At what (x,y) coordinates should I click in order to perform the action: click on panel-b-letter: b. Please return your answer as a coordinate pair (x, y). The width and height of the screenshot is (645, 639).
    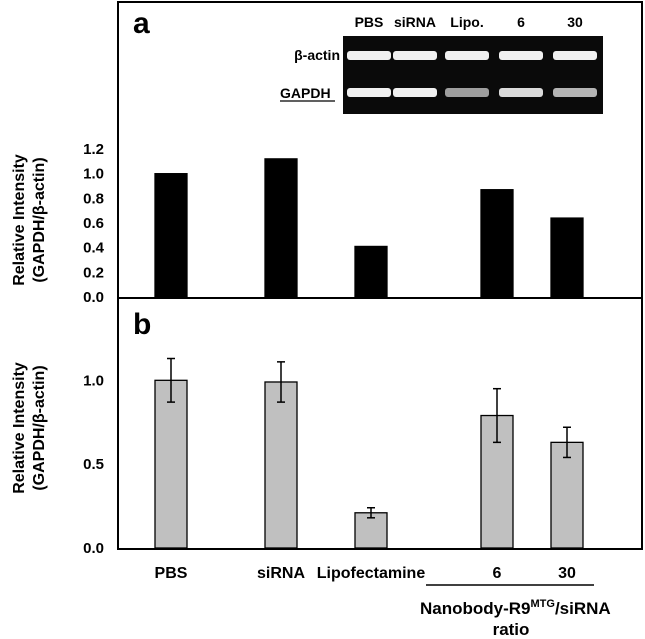
    Looking at the image, I should click on (142, 324).